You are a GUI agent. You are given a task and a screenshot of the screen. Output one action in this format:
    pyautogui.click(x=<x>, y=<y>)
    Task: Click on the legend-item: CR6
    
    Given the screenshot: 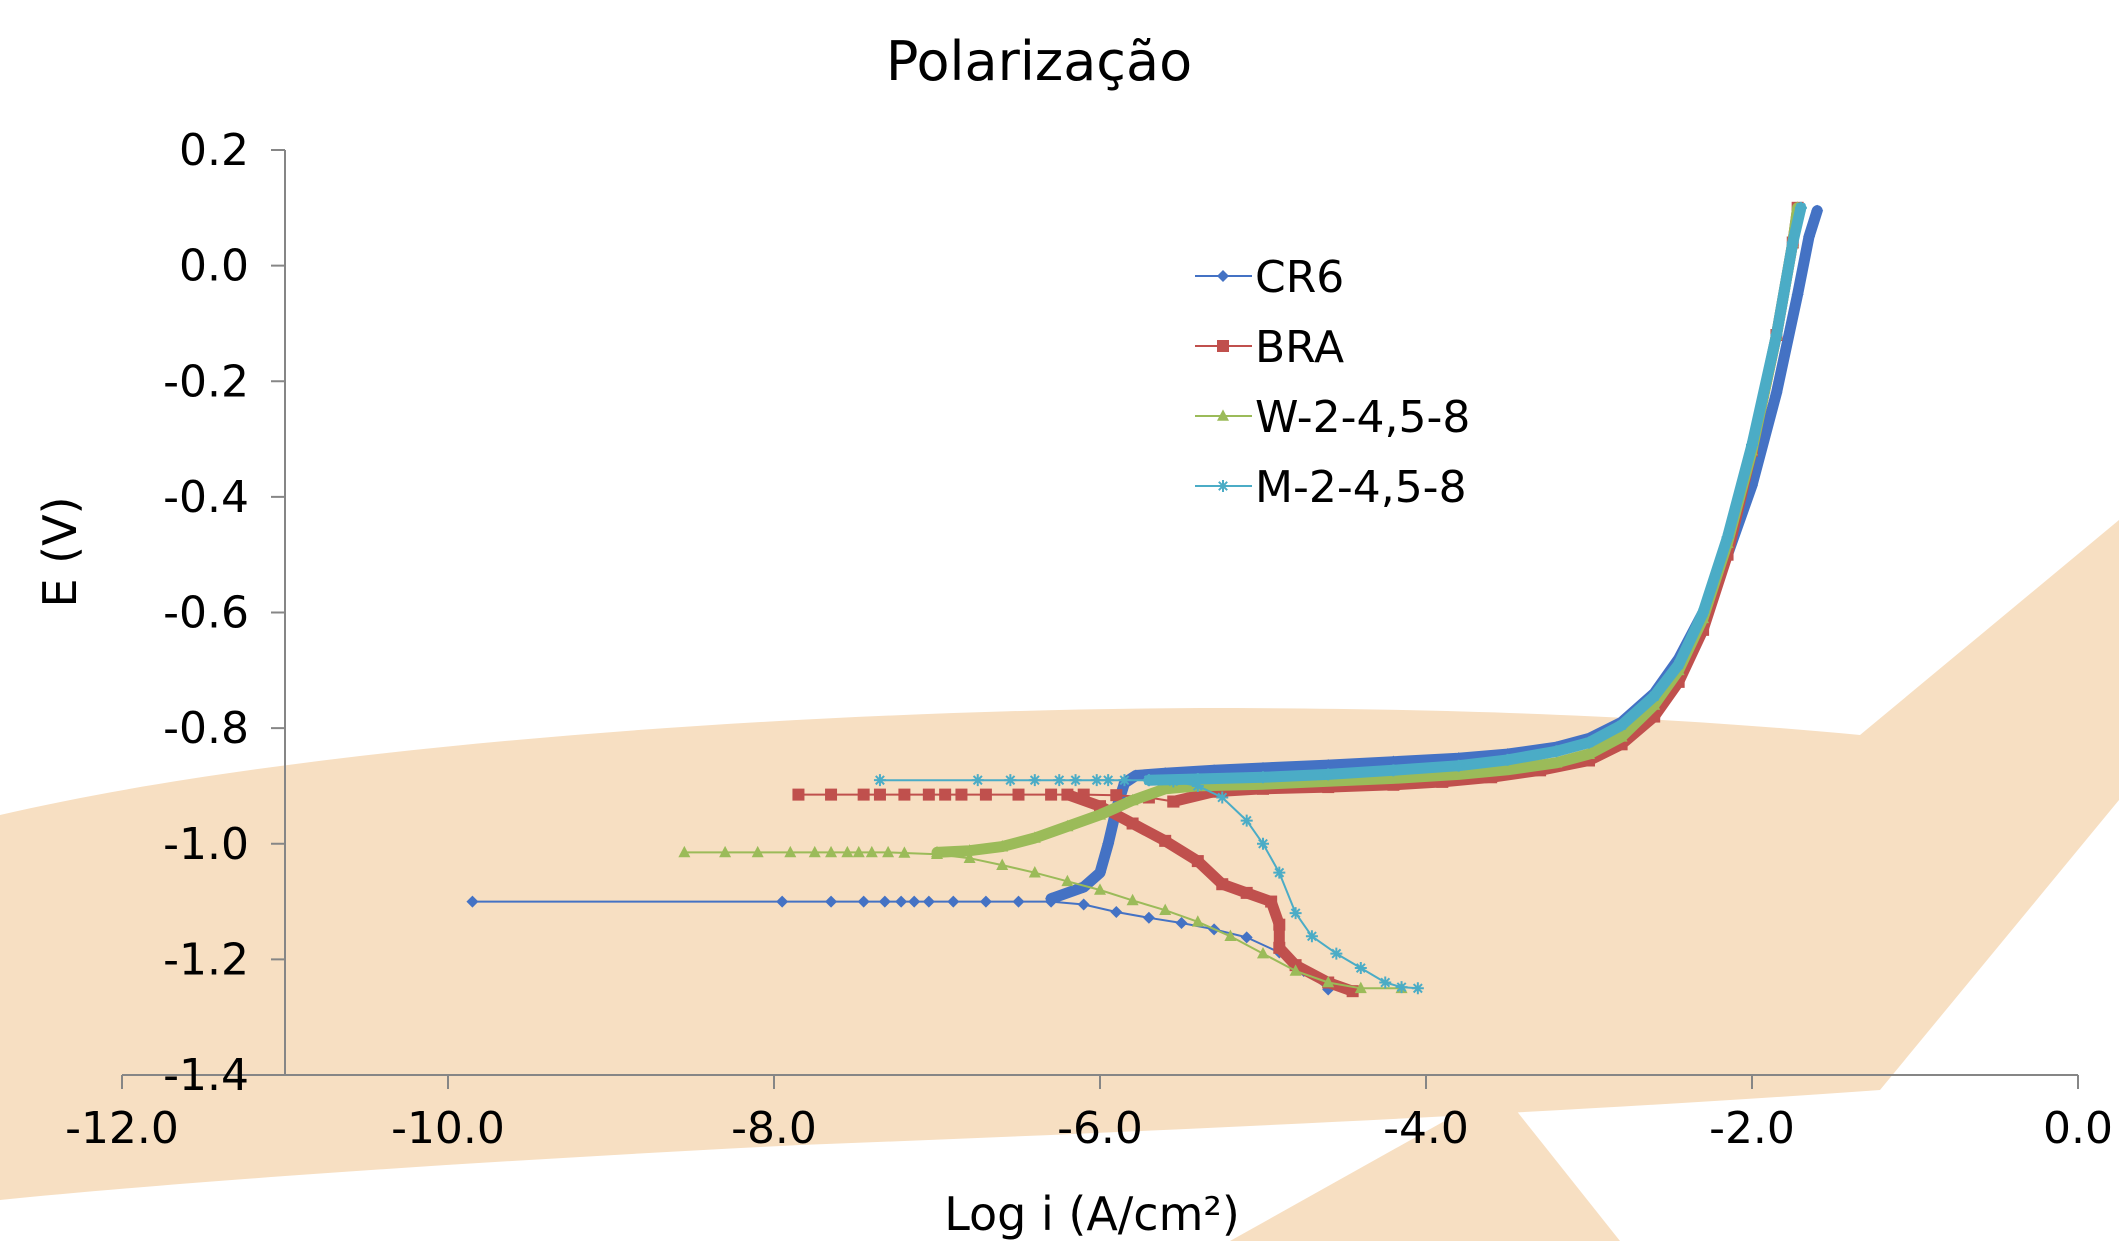 What is the action you would take?
    pyautogui.click(x=1269, y=277)
    